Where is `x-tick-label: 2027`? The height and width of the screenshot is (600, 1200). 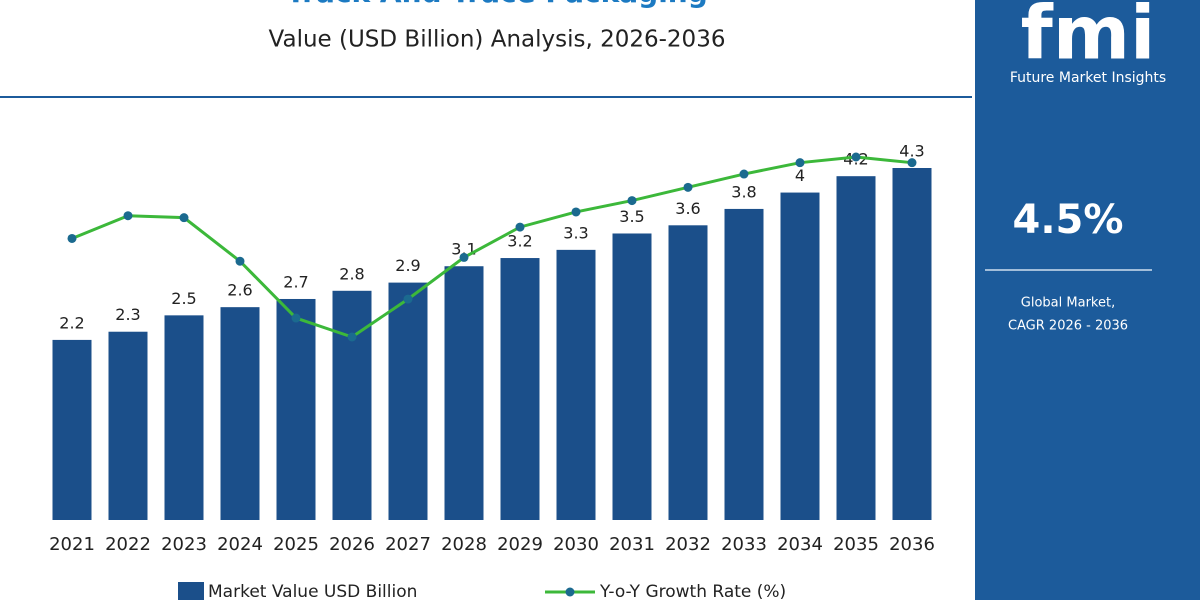 x-tick-label: 2027 is located at coordinates (408, 544).